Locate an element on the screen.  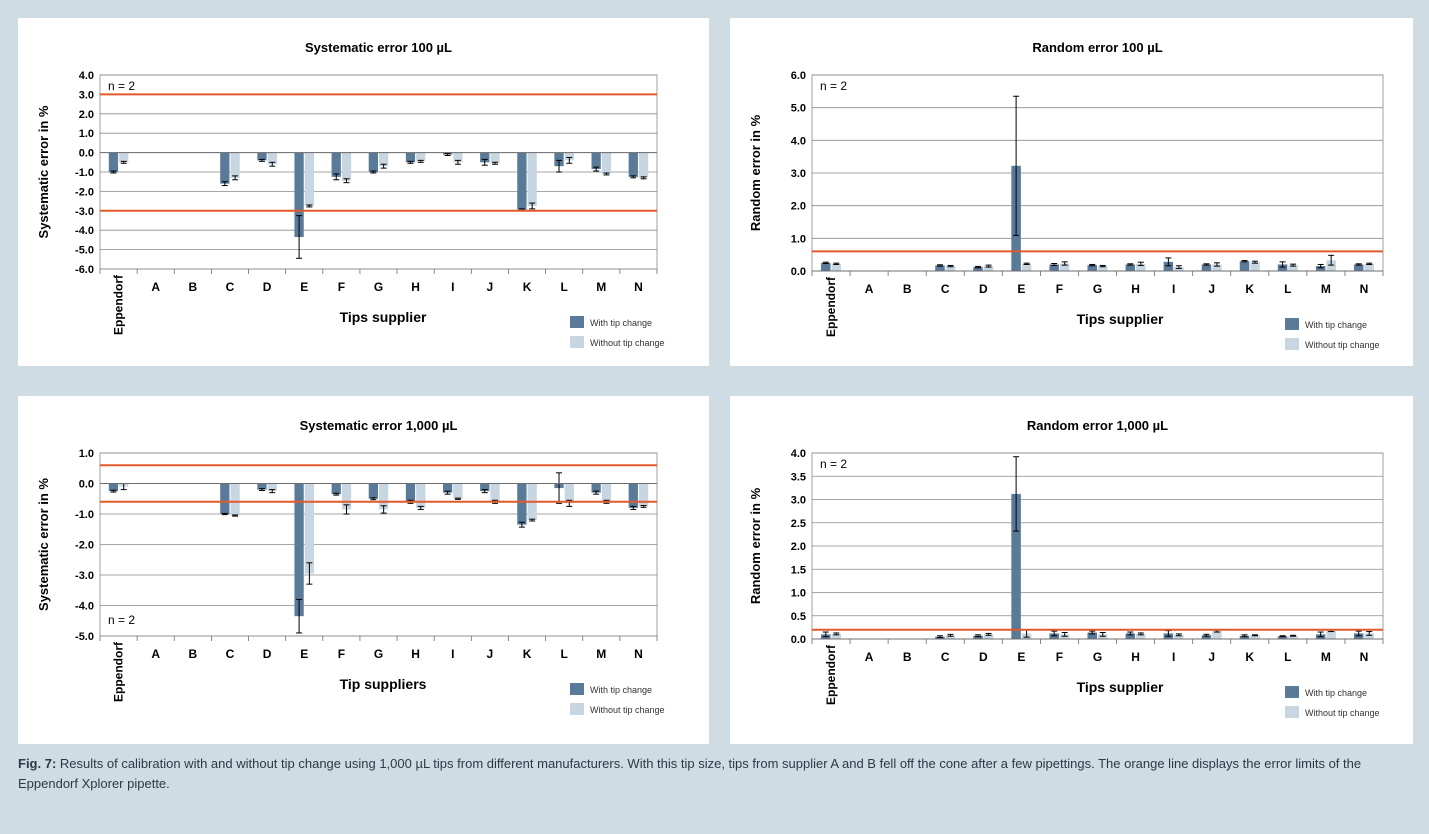
y-axis-title: Systematic error in % is located at coordinates (43, 171).